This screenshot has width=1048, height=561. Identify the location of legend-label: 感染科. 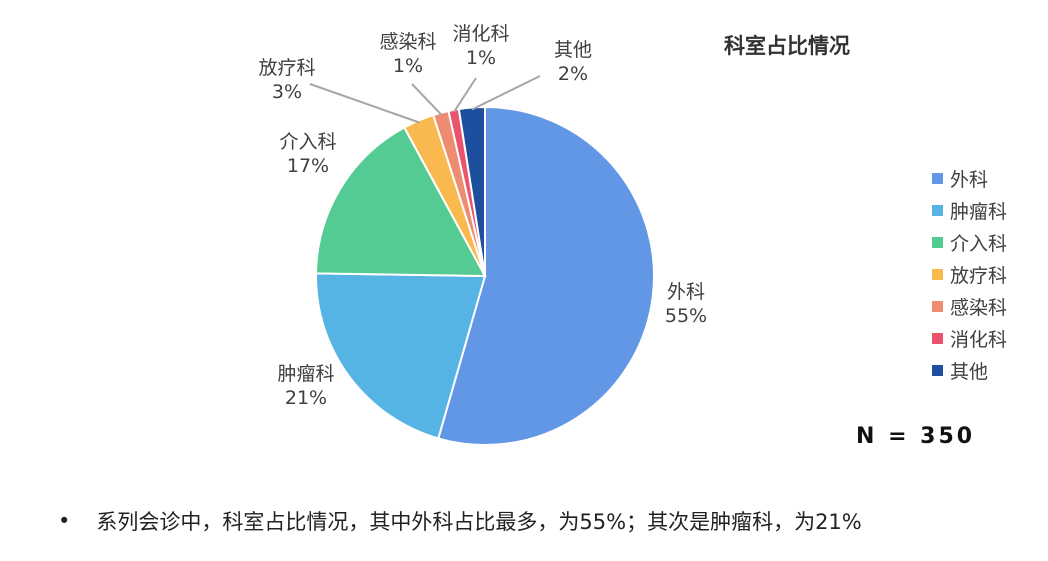
(979, 307).